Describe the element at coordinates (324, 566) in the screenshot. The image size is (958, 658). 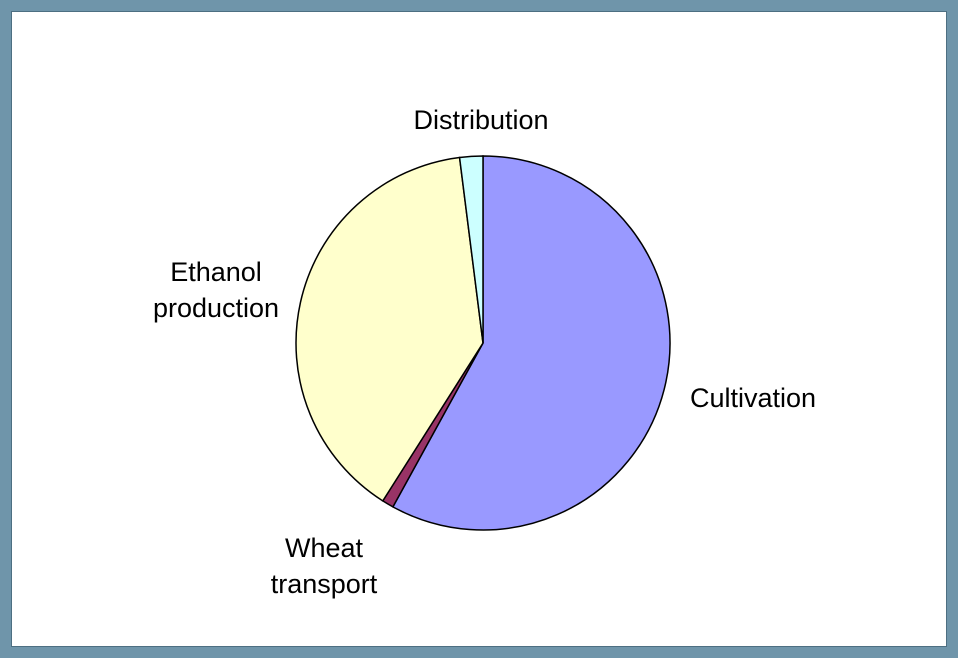
I see `slice-label: Wheat transport` at that location.